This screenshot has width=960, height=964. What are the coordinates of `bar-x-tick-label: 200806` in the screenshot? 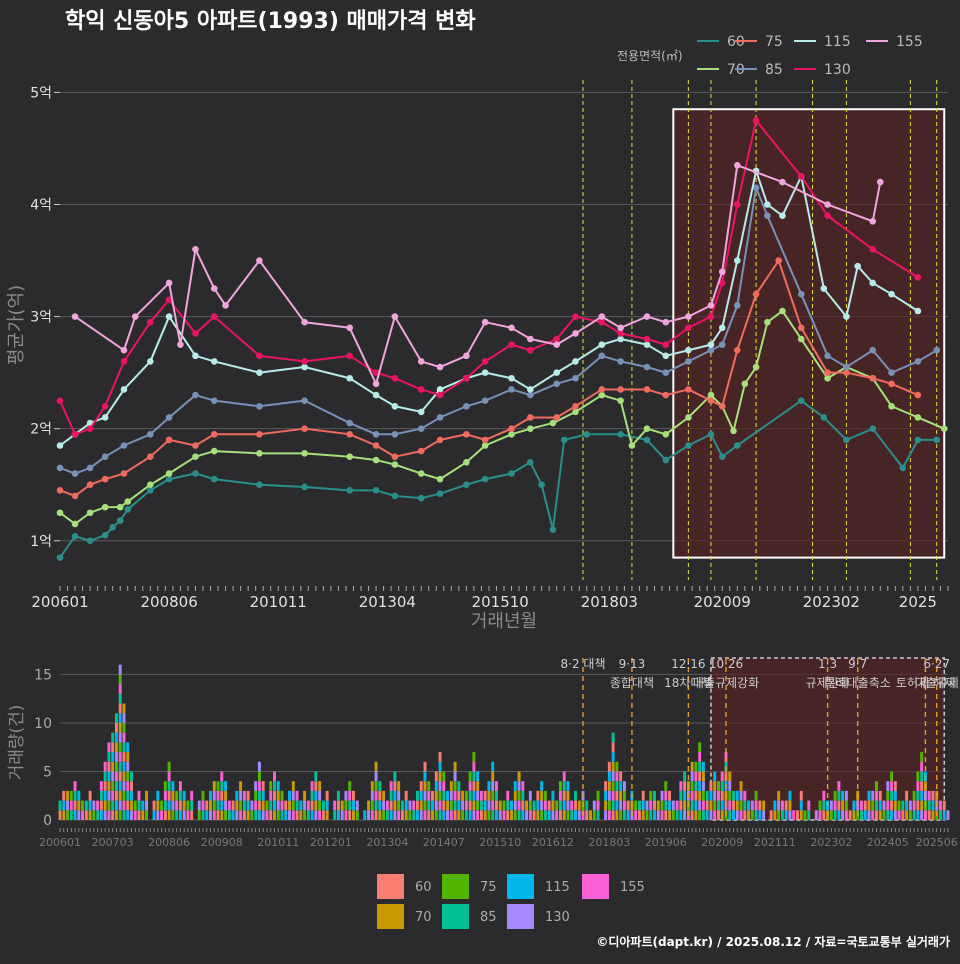 It's located at (169, 842).